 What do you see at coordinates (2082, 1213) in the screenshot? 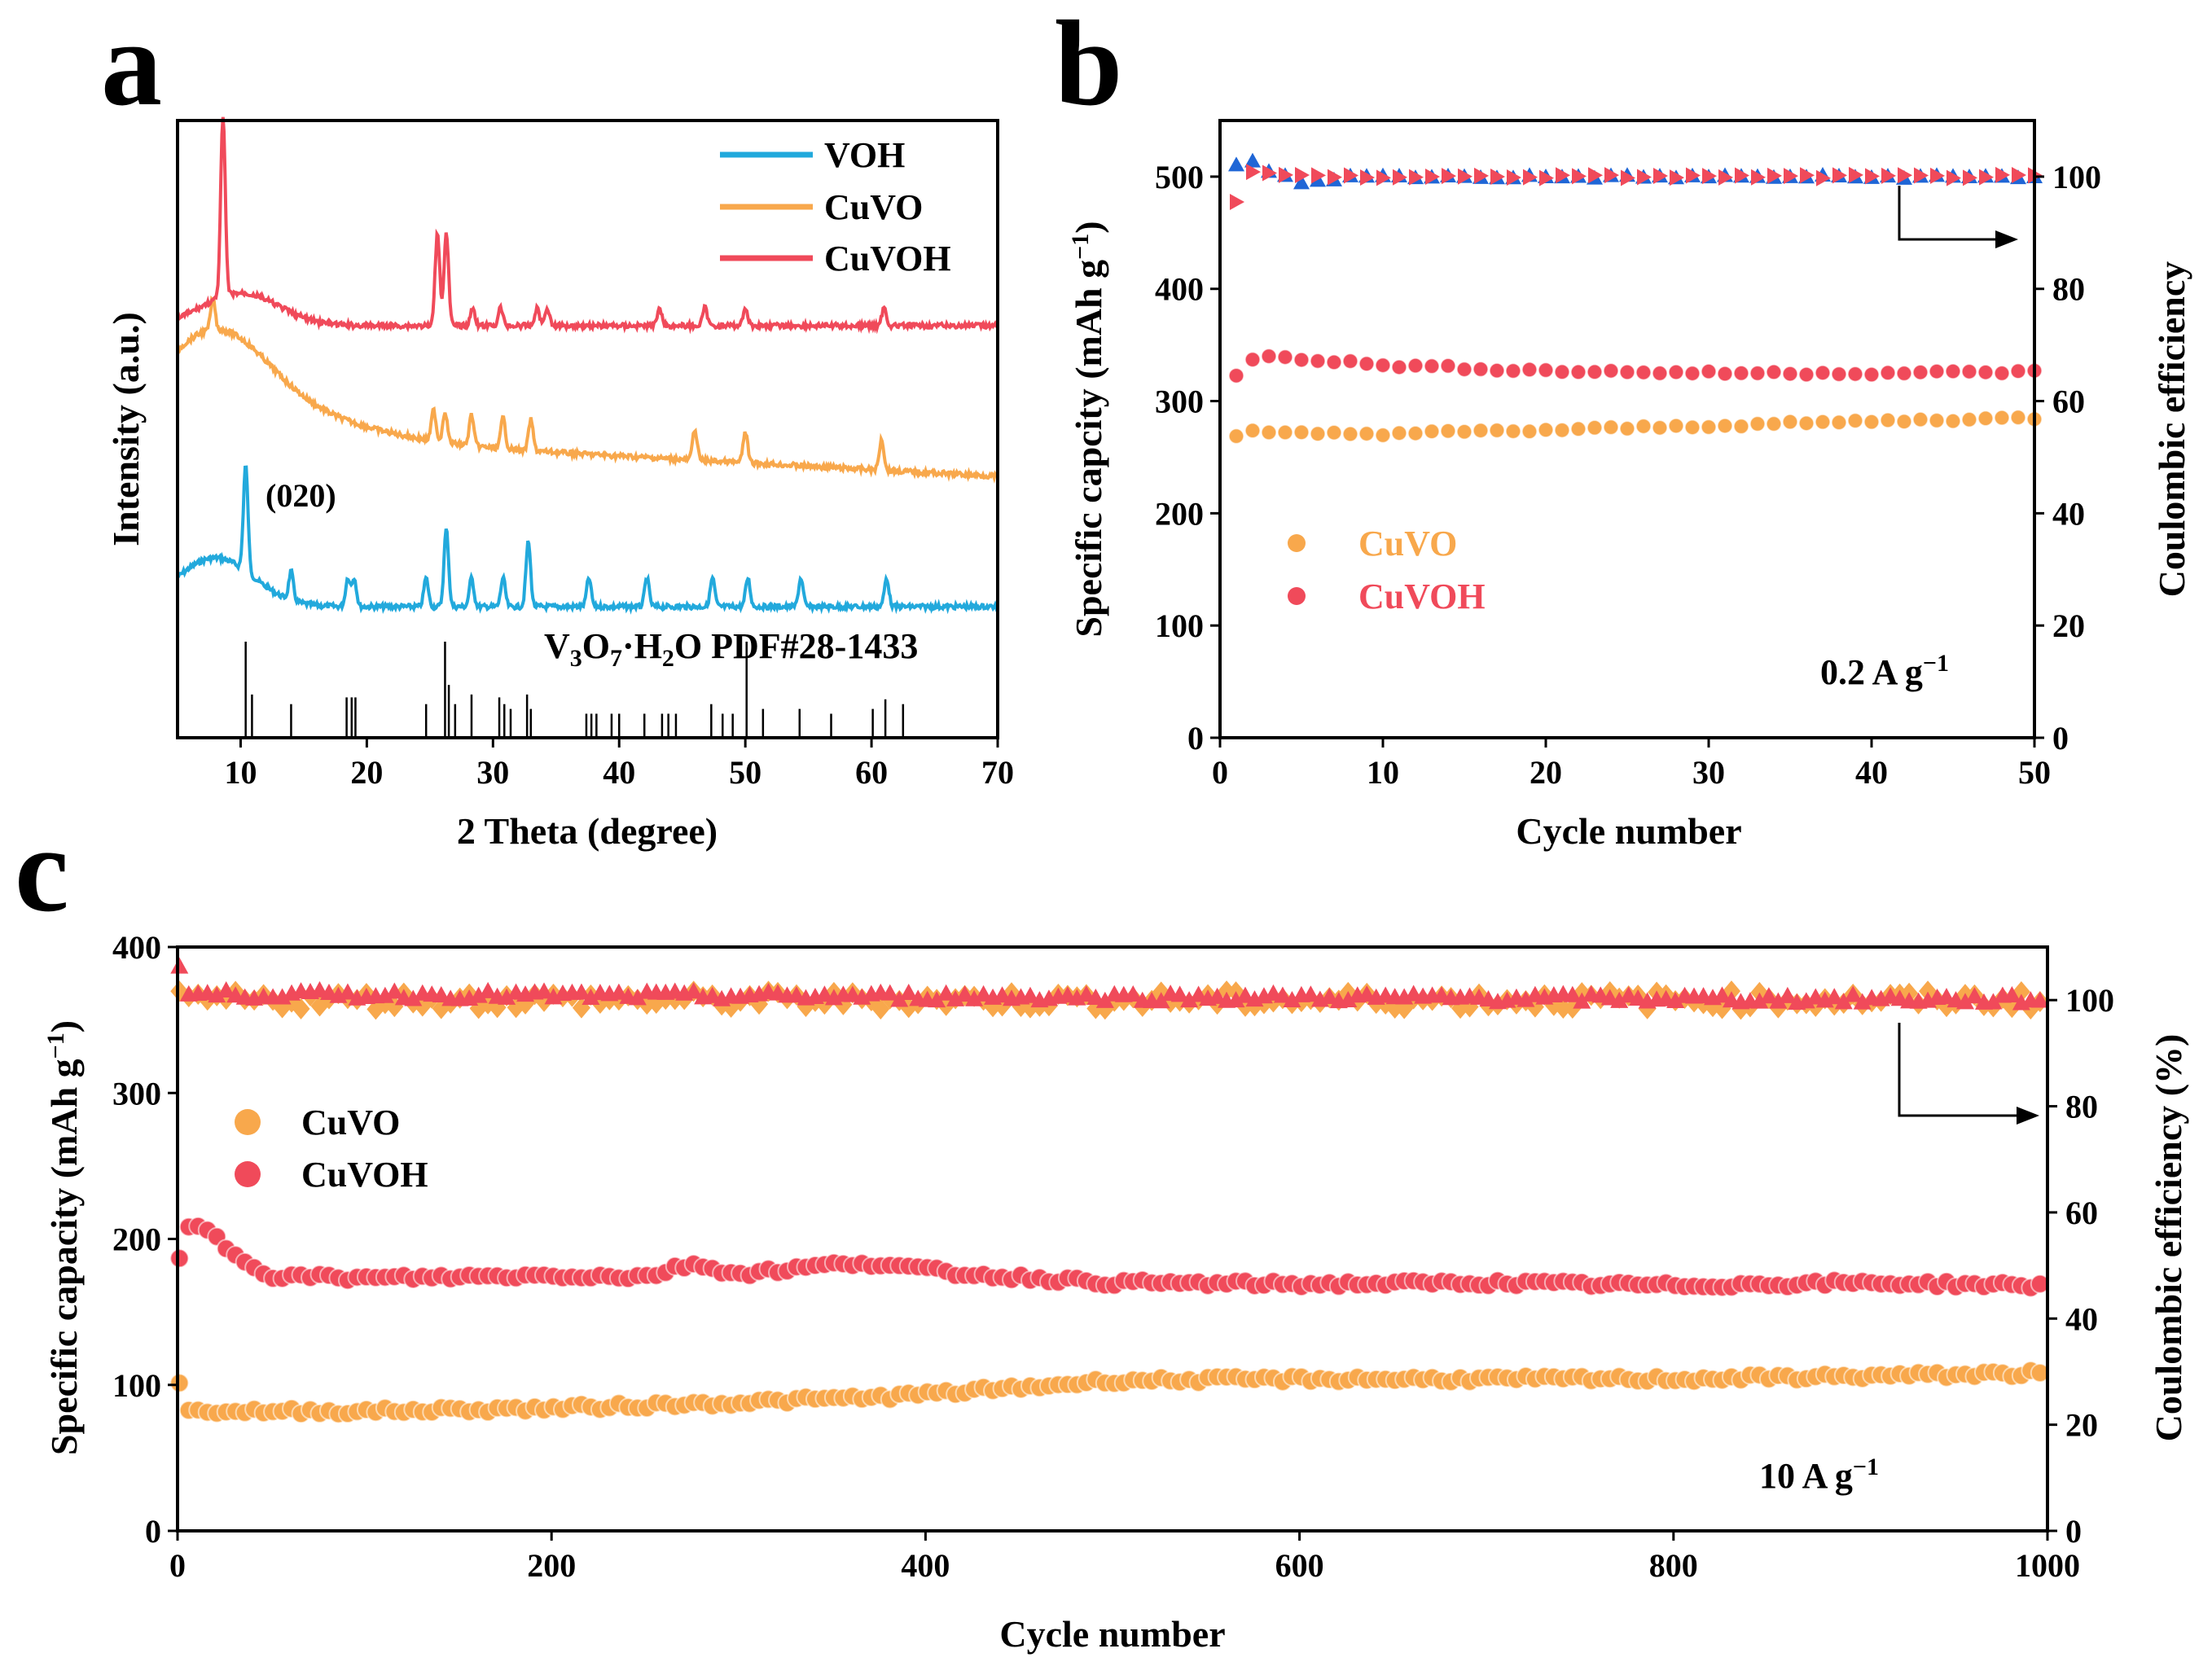
I see `y2-tick-label: 60` at bounding box center [2082, 1213].